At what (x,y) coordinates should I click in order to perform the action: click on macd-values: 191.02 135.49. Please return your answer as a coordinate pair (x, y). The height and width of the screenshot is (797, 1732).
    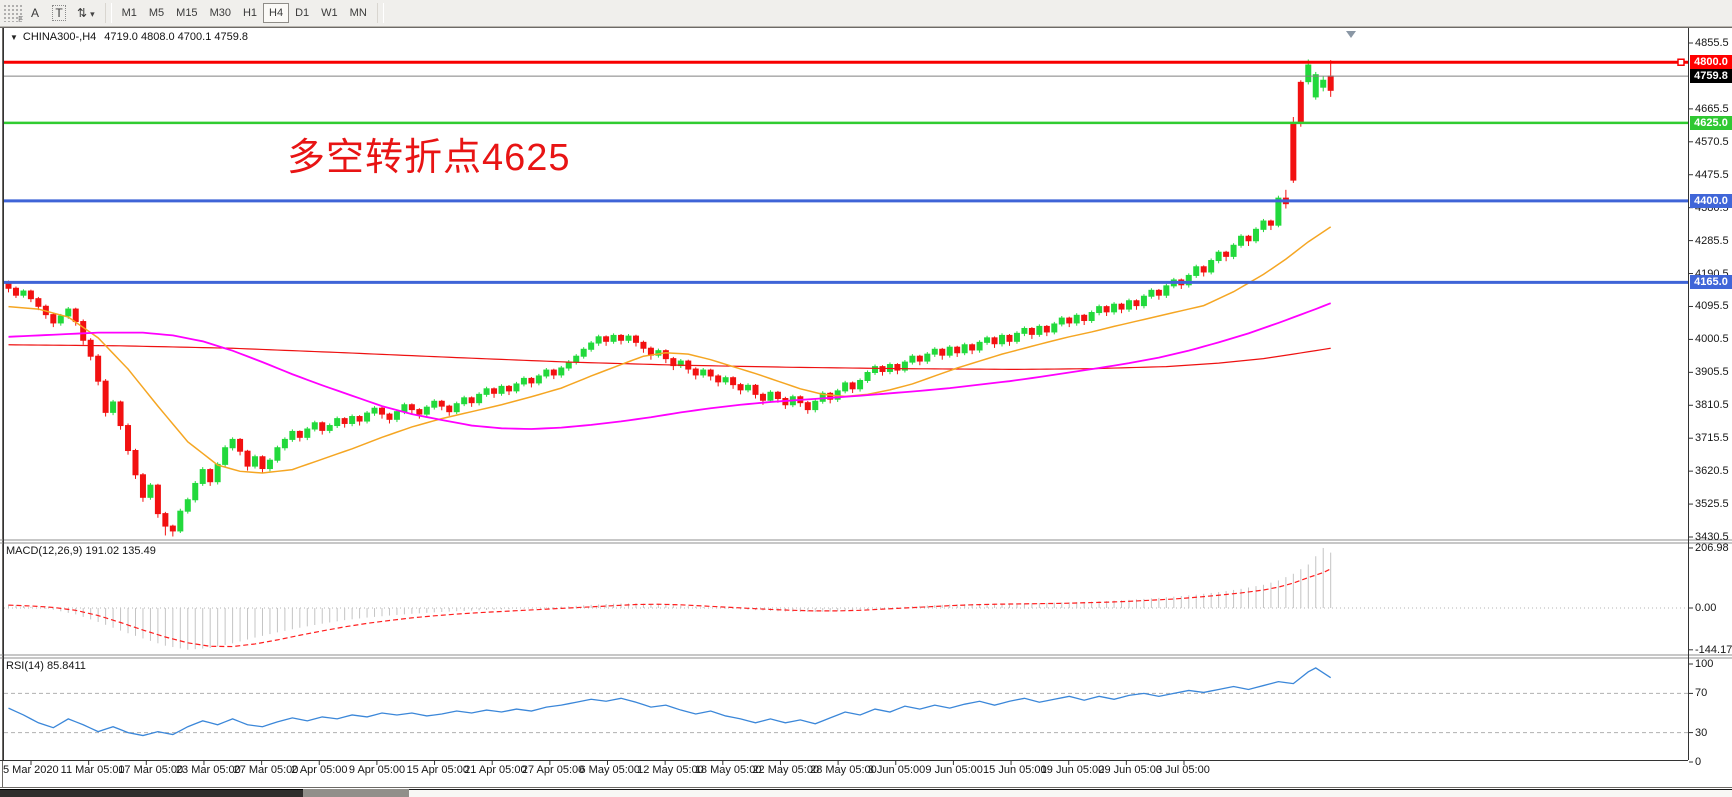
    Looking at the image, I should click on (120, 551).